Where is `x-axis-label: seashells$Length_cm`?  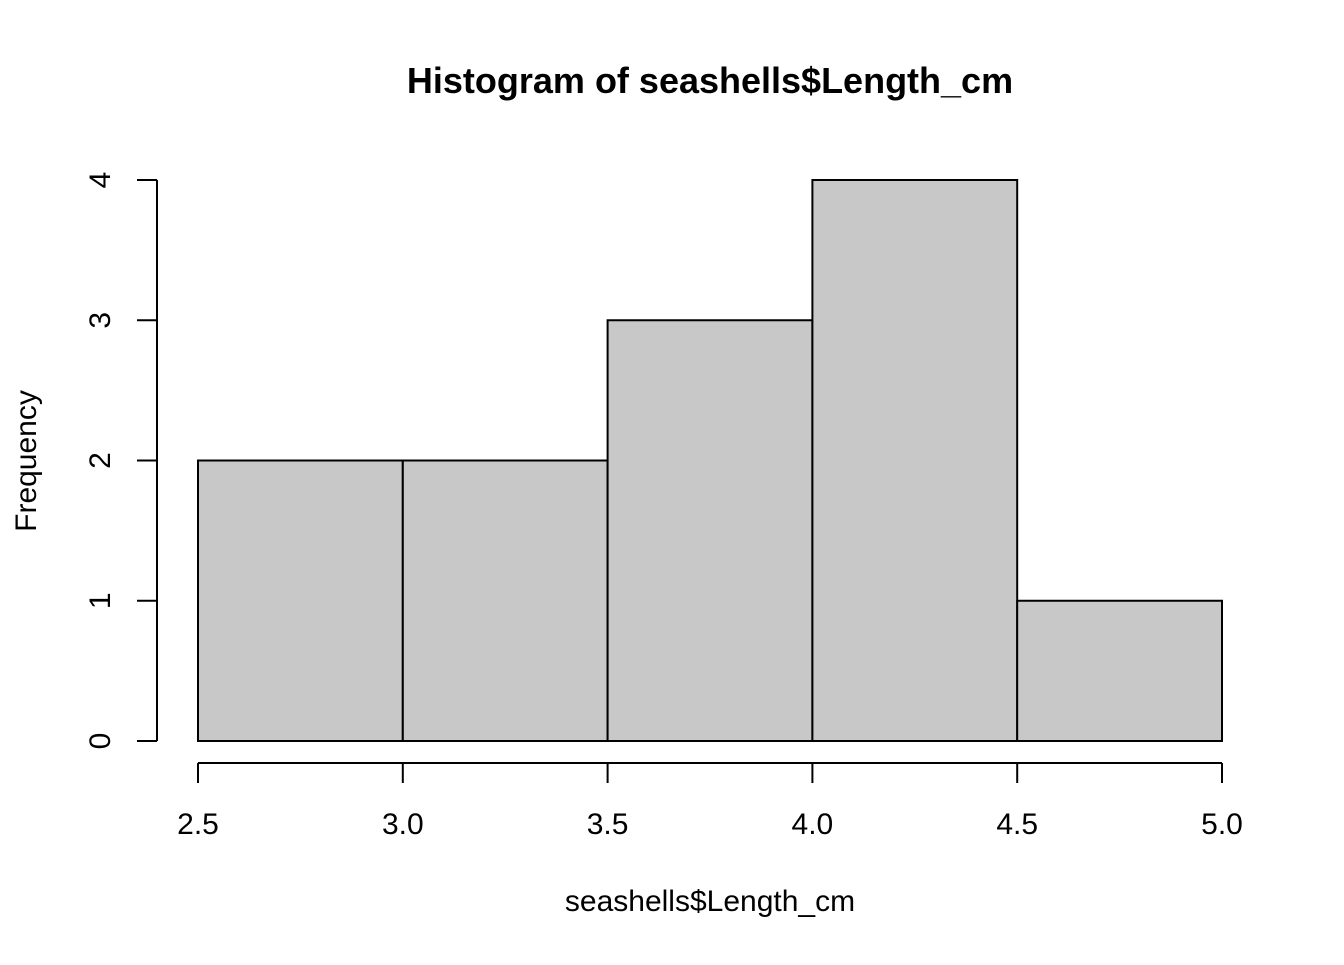 x-axis-label: seashells$Length_cm is located at coordinates (710, 901).